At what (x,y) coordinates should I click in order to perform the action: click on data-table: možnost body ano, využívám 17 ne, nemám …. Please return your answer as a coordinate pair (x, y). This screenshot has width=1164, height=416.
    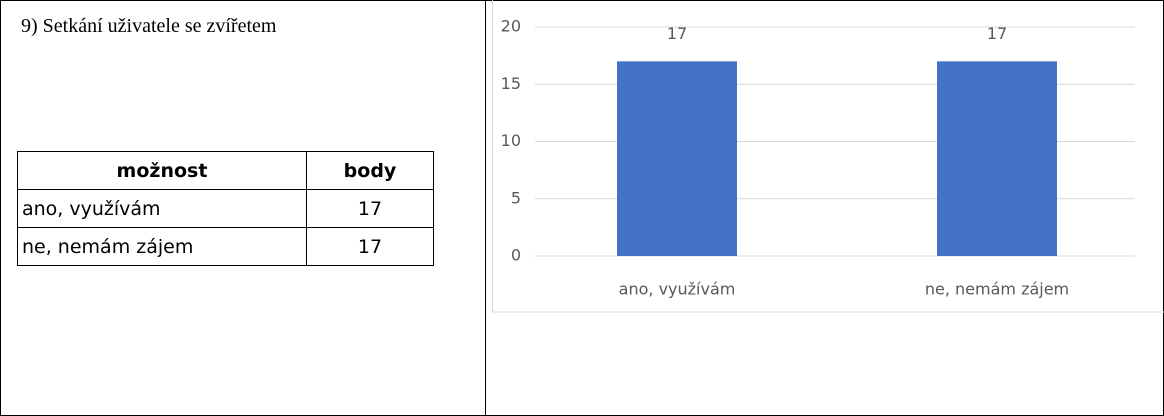
    Looking at the image, I should click on (225, 208).